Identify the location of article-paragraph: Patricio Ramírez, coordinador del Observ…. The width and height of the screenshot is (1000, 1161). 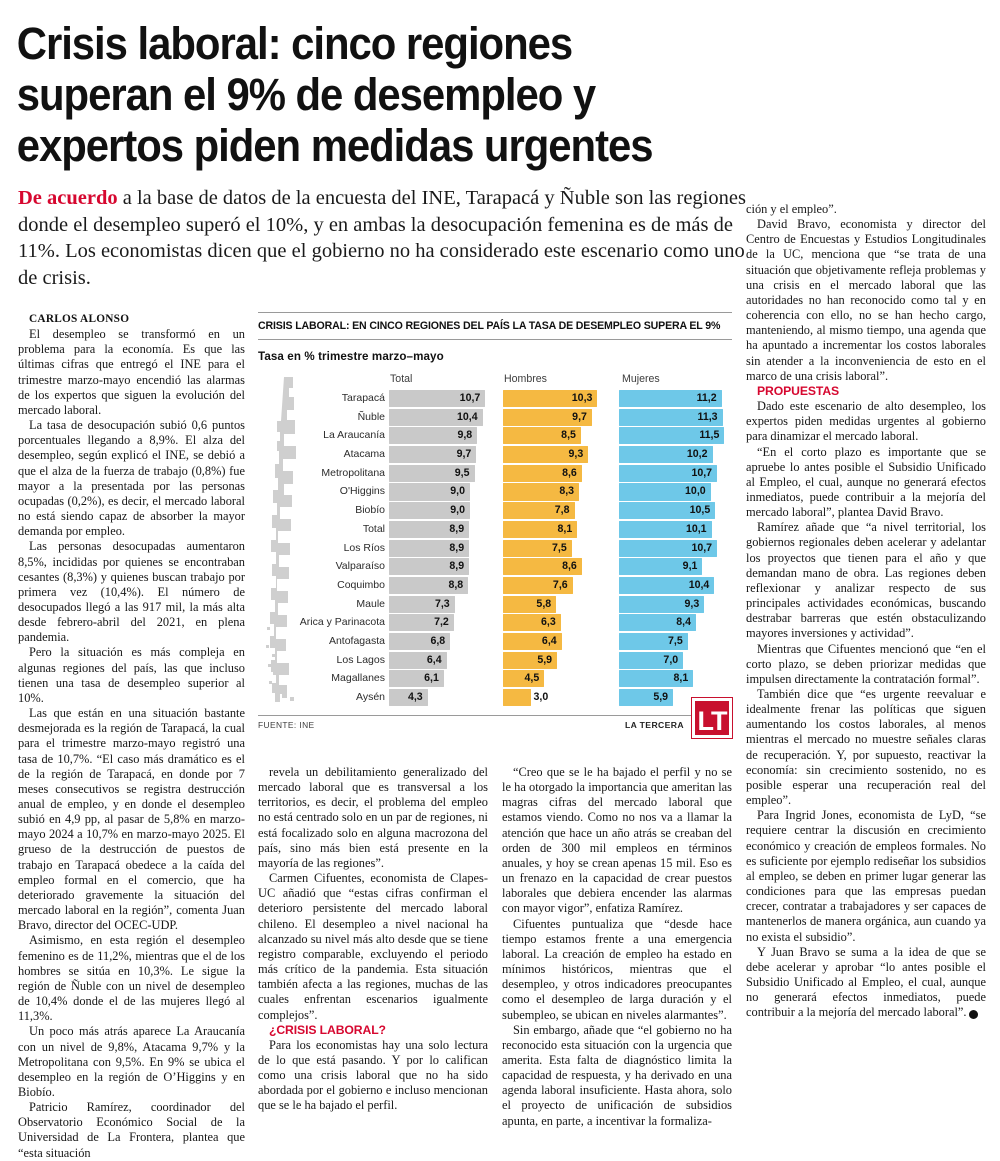
(131, 1130).